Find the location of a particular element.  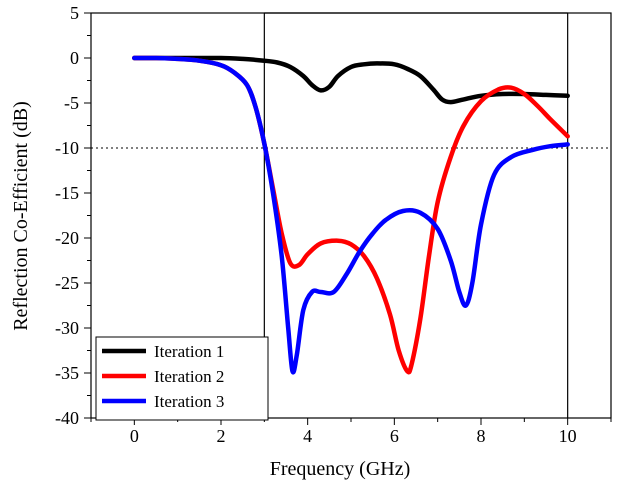

x-tick-label: 6 is located at coordinates (394, 436).